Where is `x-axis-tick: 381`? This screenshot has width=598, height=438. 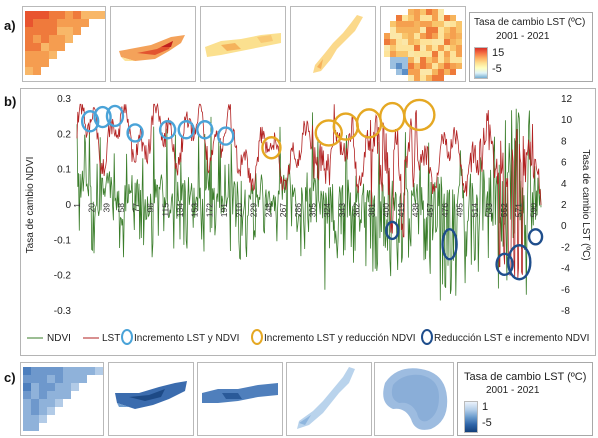 x-axis-tick: 381 is located at coordinates (371, 210).